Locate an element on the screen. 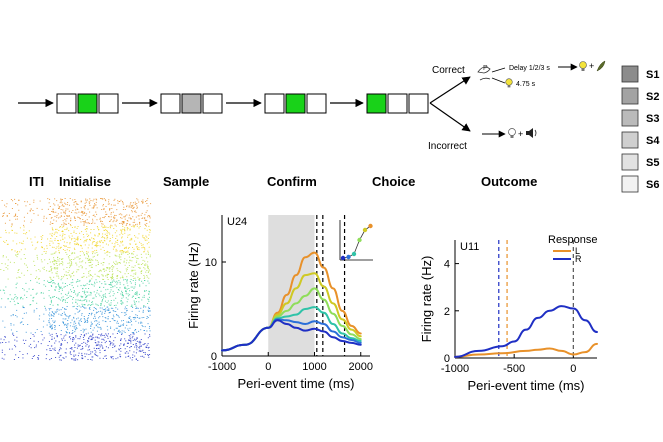 The width and height of the screenshot is (663, 442). confirm-box-middle is located at coordinates (295, 103).